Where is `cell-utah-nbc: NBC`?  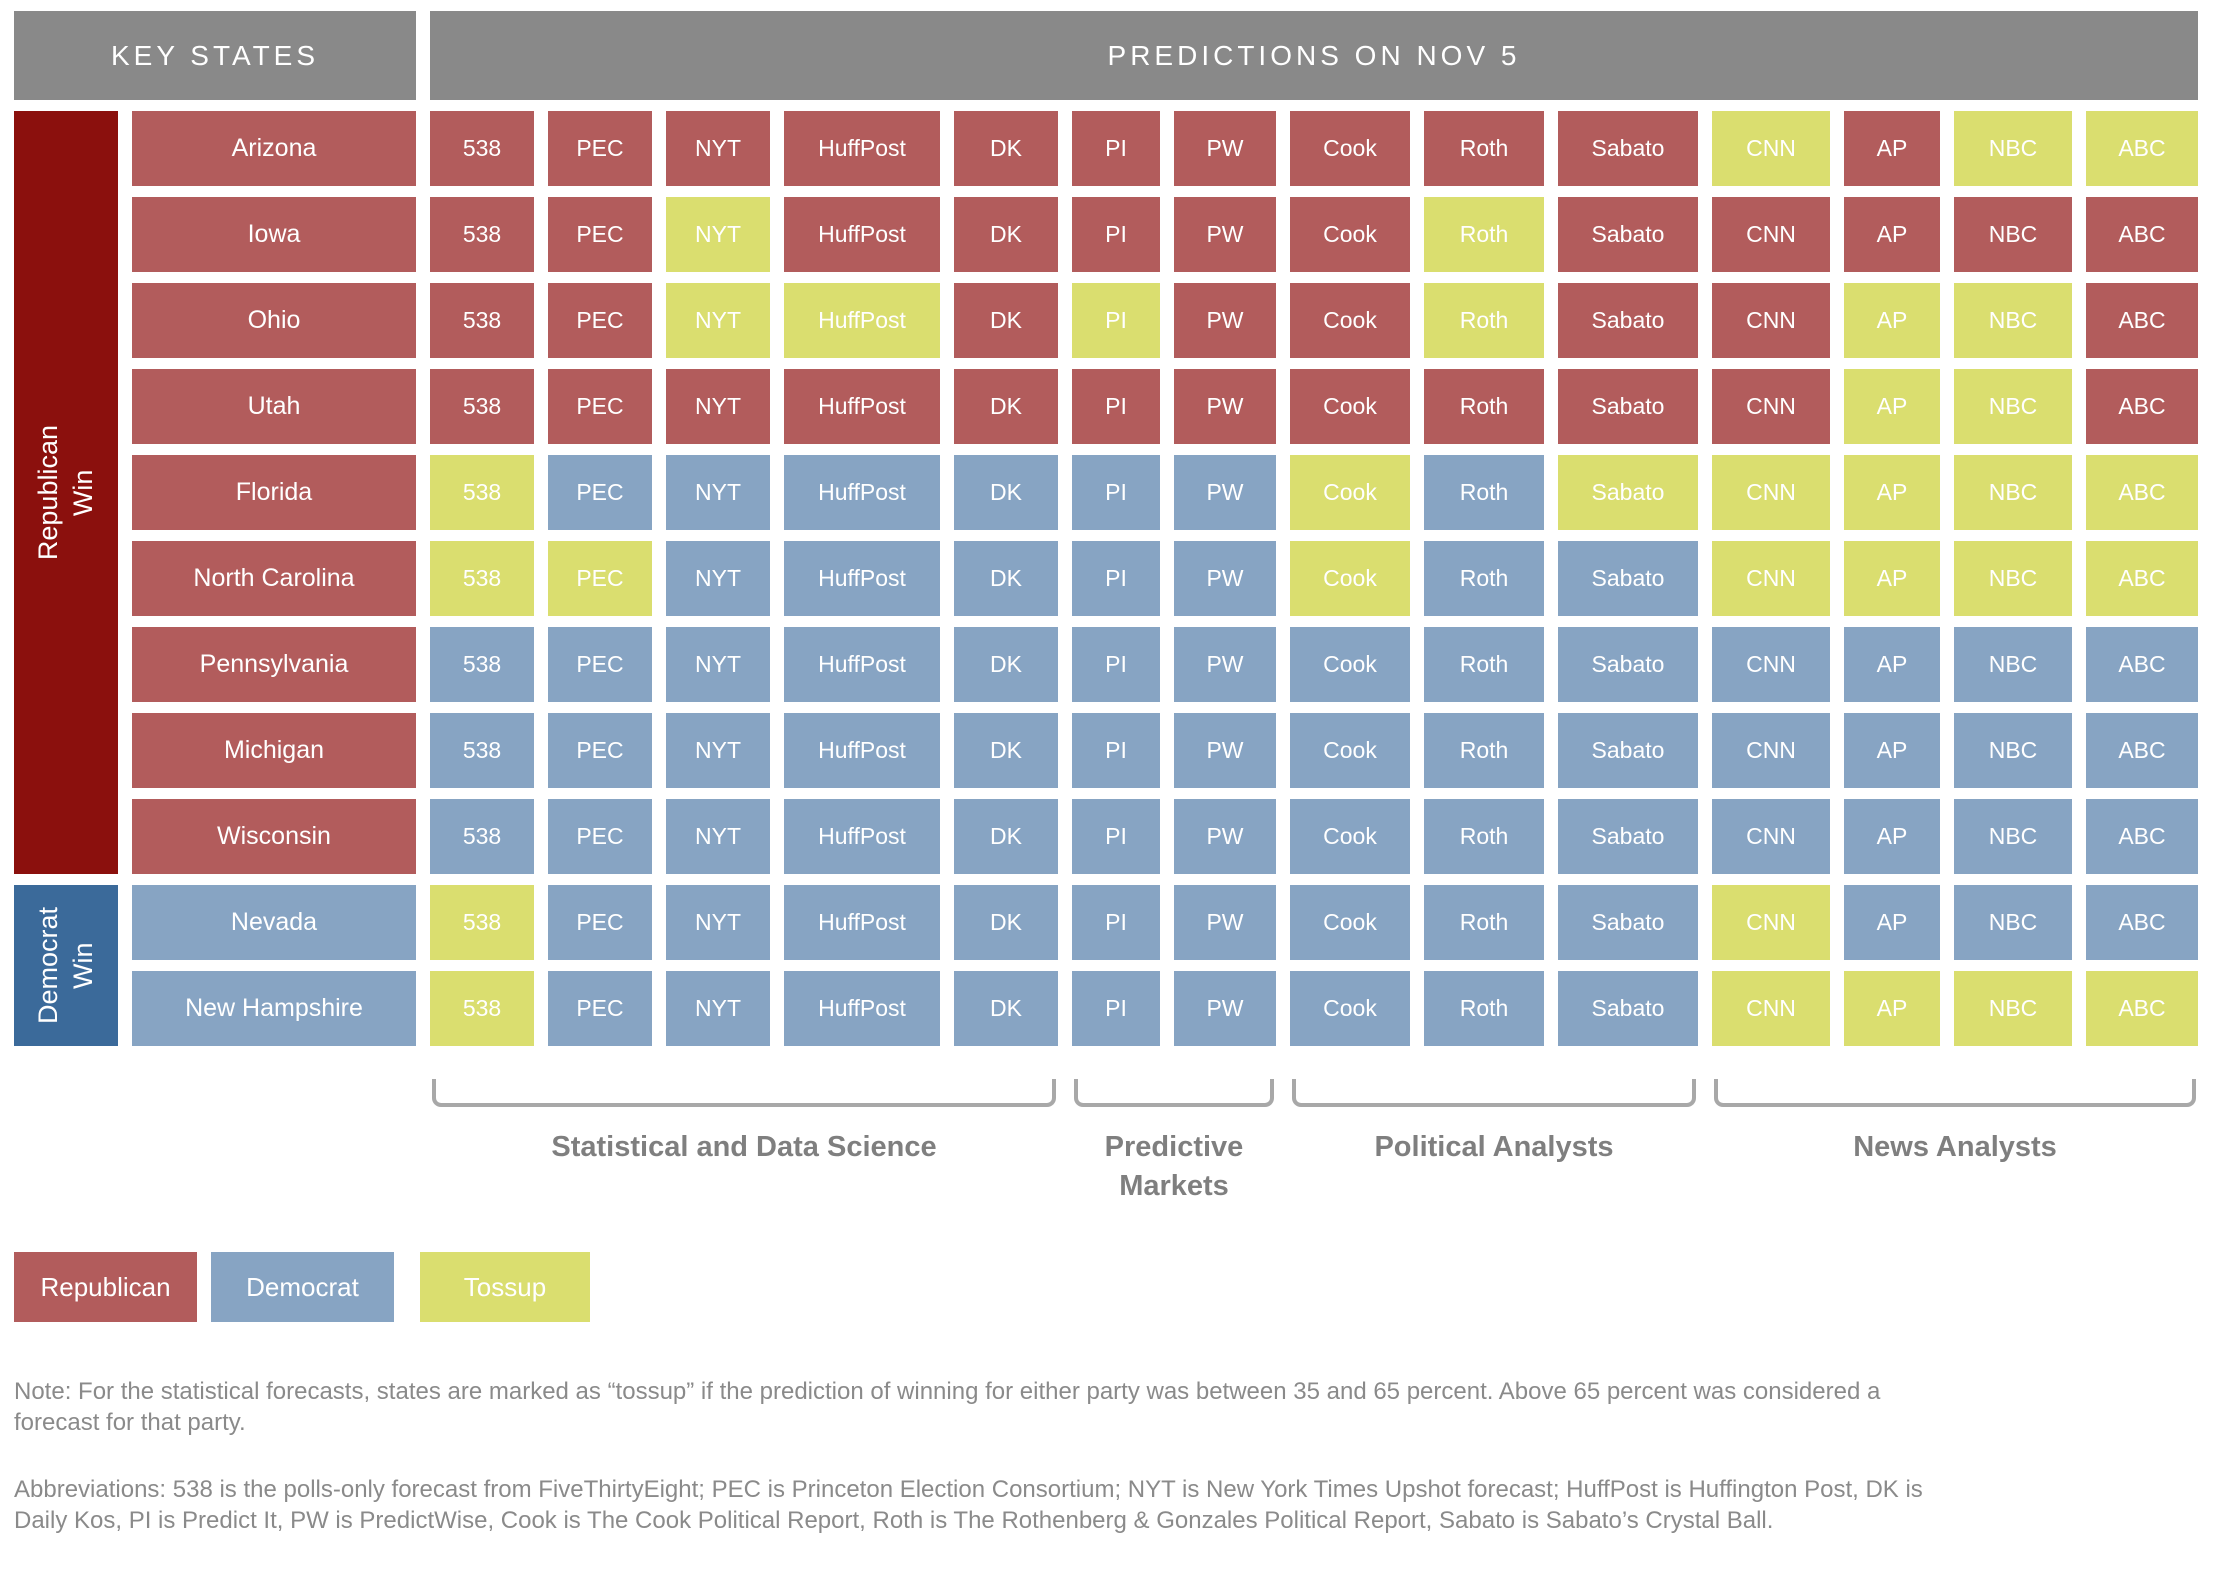 cell-utah-nbc: NBC is located at coordinates (2013, 406).